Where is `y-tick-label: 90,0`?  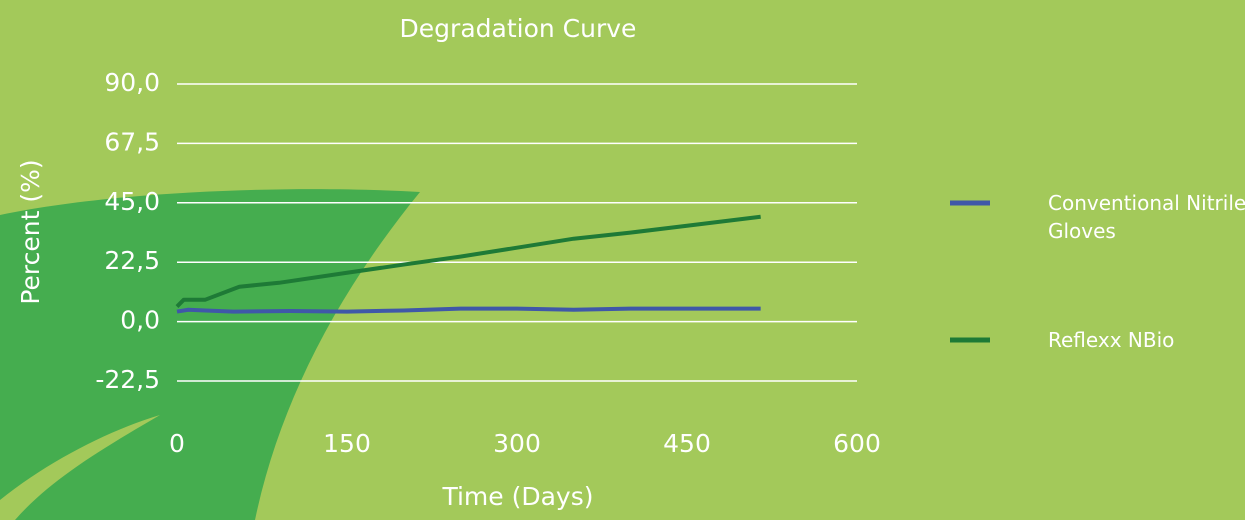 y-tick-label: 90,0 is located at coordinates (132, 82).